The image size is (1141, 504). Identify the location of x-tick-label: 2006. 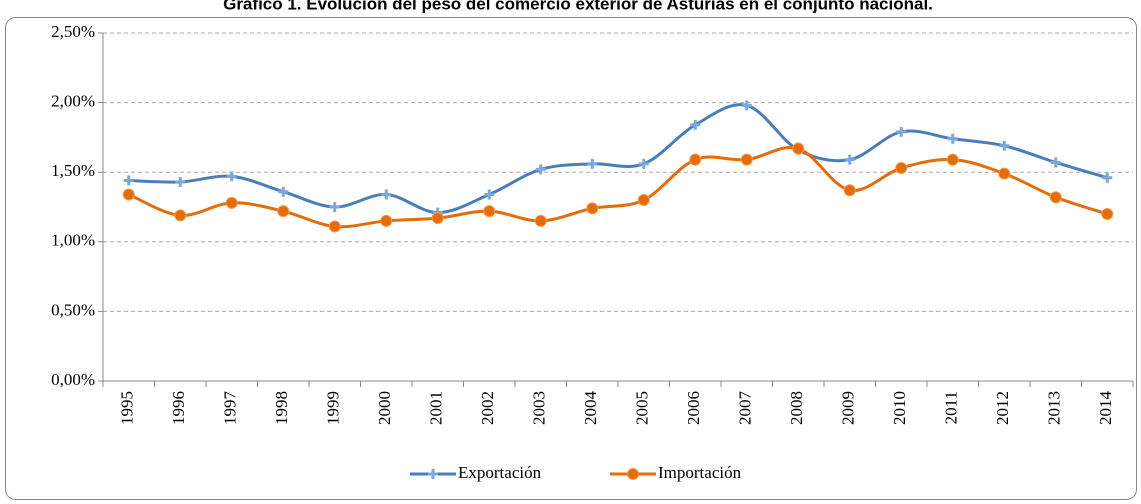
(693, 408).